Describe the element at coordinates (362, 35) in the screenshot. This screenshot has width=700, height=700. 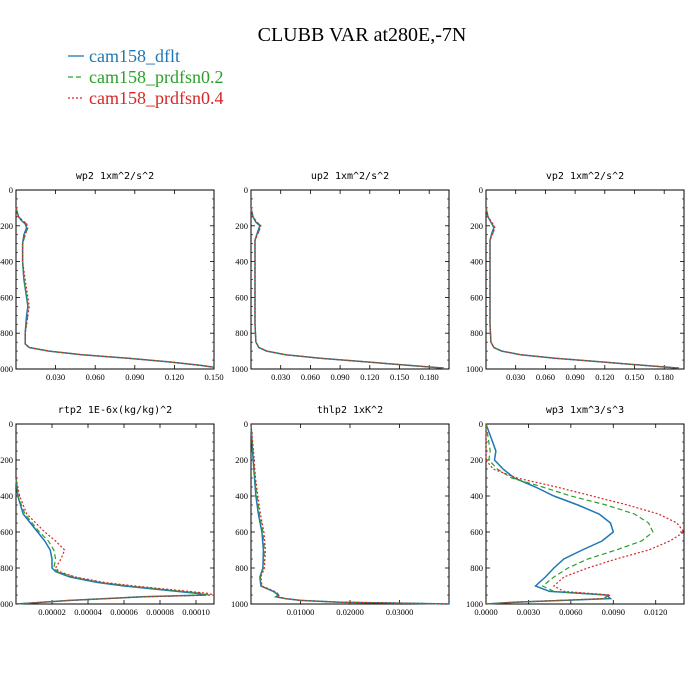
I see `figure-title: CLUBB VAR at280E,-7N` at that location.